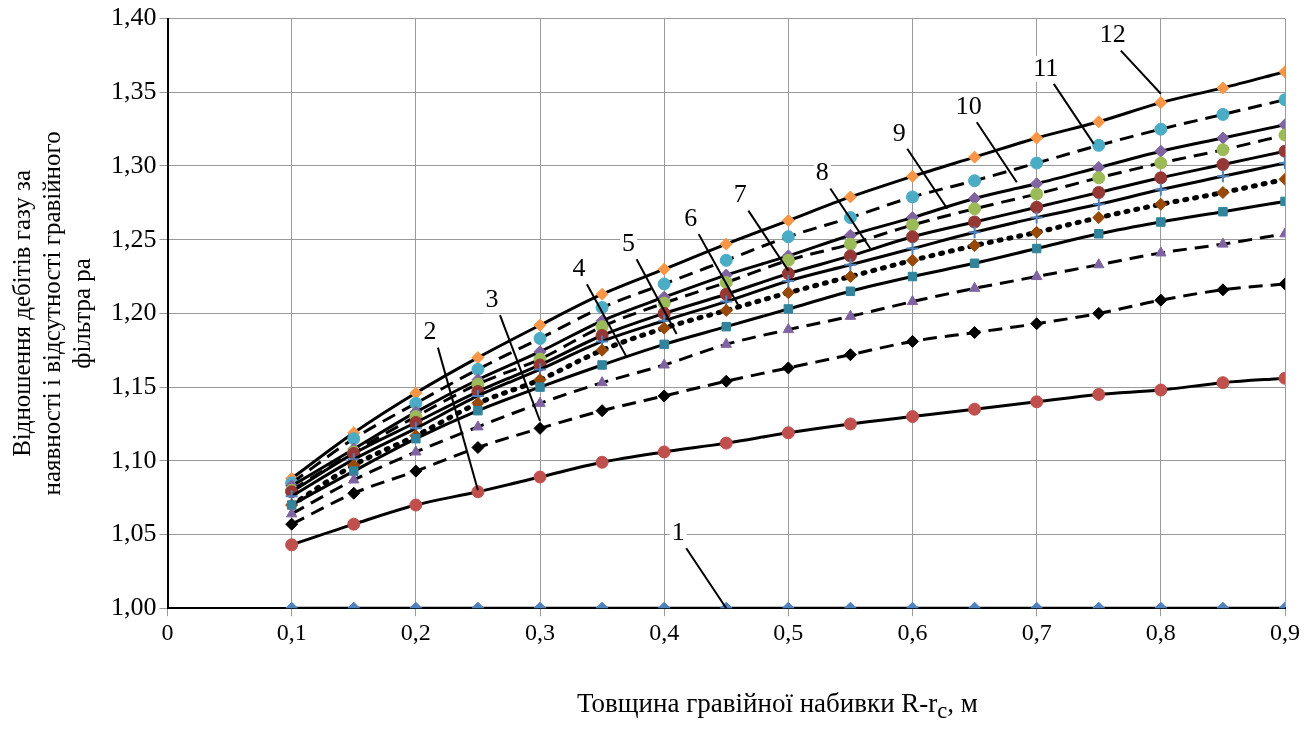 Image resolution: width=1315 pixels, height=729 pixels. What do you see at coordinates (134, 607) in the screenshot?
I see `y-tick-label: 1,00` at bounding box center [134, 607].